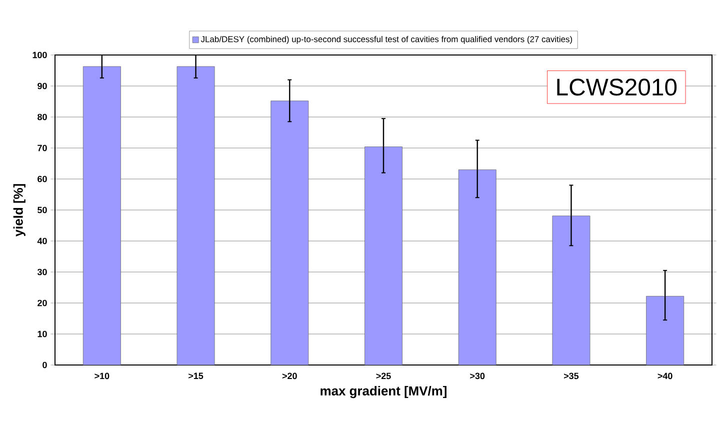  What do you see at coordinates (42, 210) in the screenshot?
I see `y-tick-label: 50` at bounding box center [42, 210].